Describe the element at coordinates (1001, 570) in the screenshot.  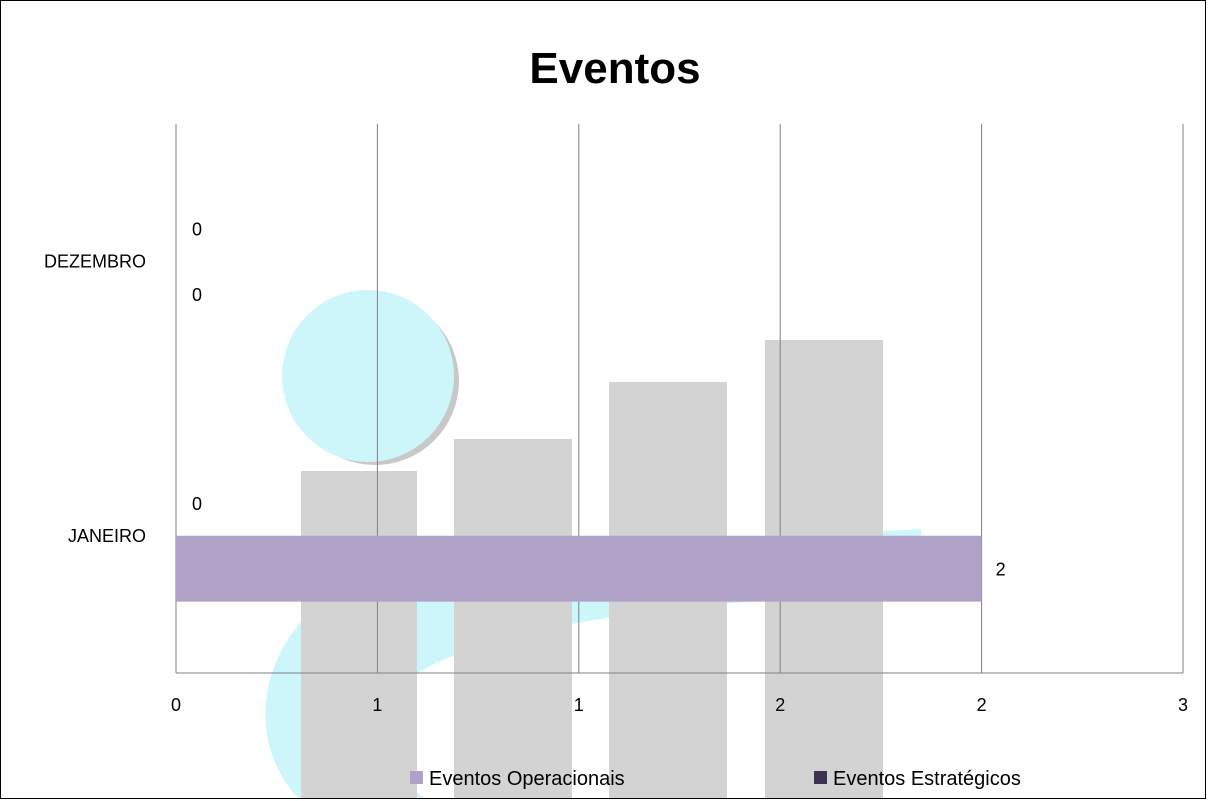
I see `data-label: 2` at that location.